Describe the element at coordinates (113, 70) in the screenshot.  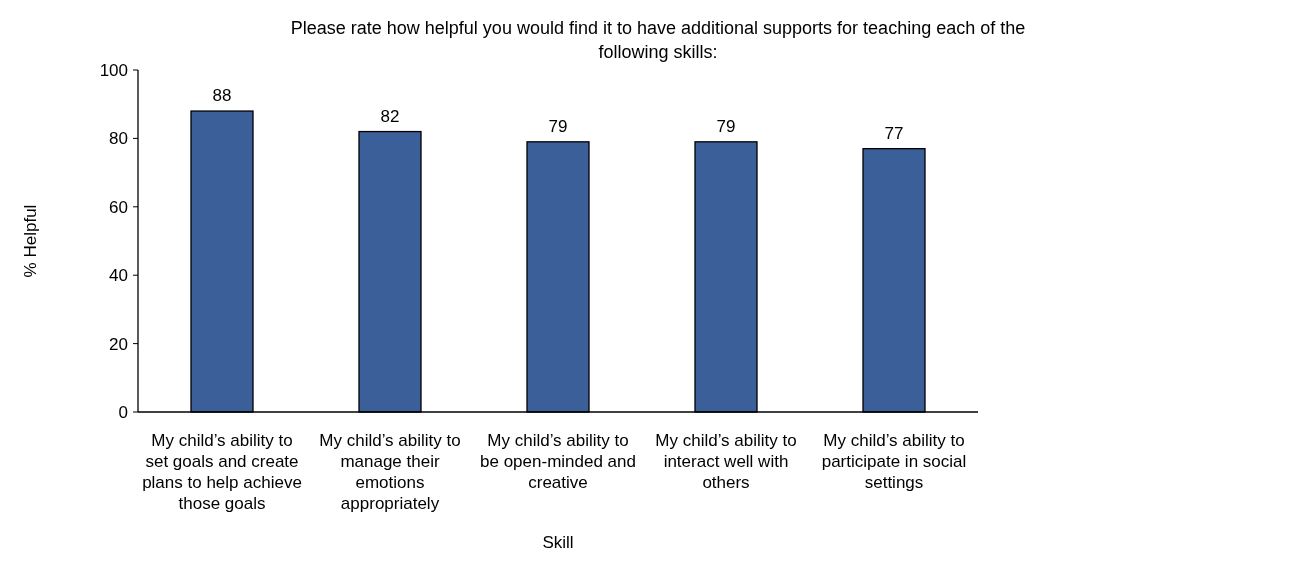
I see `y-tick-label: 100` at that location.